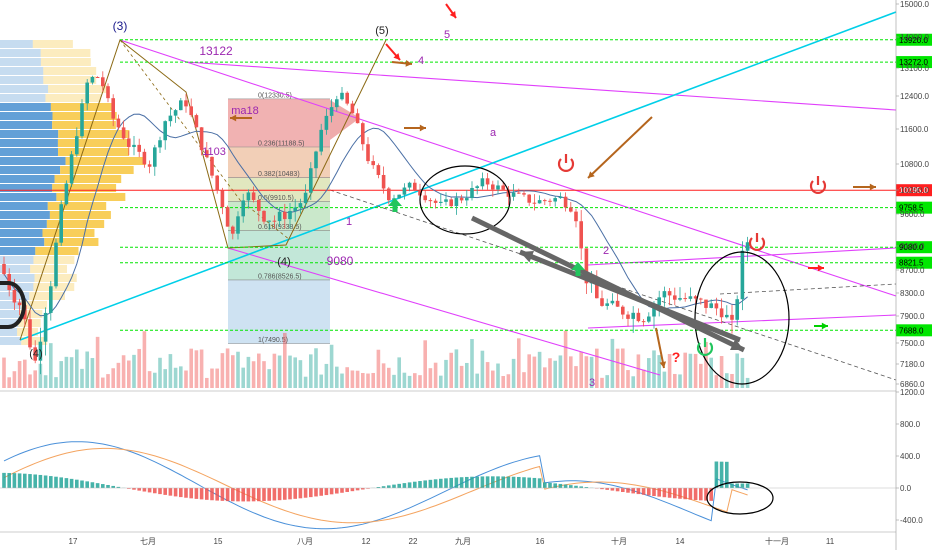 The image size is (932, 550). What do you see at coordinates (914, 190) in the screenshot?
I see `y-tick-label: 10200.0` at bounding box center [914, 190].